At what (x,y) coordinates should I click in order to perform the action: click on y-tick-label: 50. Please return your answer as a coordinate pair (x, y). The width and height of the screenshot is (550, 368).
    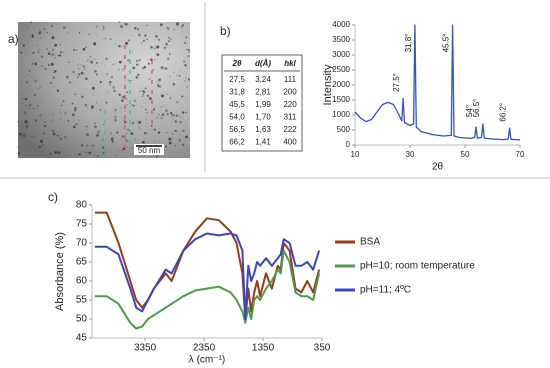
    Looking at the image, I should click on (82, 319).